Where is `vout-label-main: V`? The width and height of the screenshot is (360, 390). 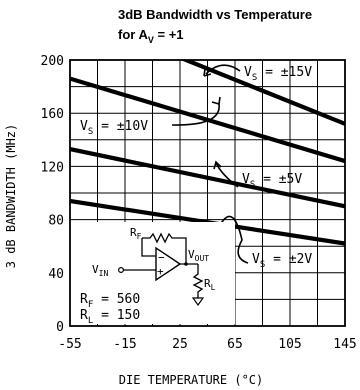
vout-label-main: V is located at coordinates (191, 254).